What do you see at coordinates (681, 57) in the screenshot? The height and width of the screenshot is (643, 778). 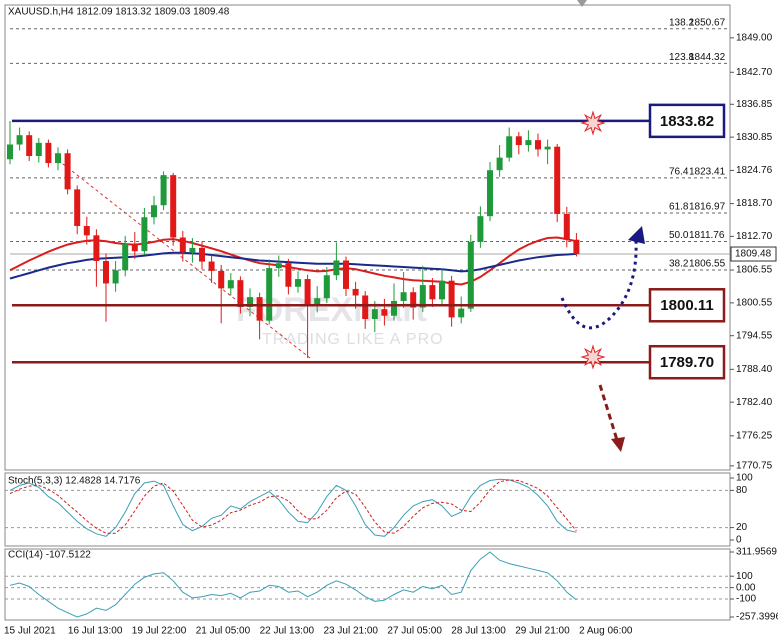 I see `fib-ratio: 123.8` at bounding box center [681, 57].